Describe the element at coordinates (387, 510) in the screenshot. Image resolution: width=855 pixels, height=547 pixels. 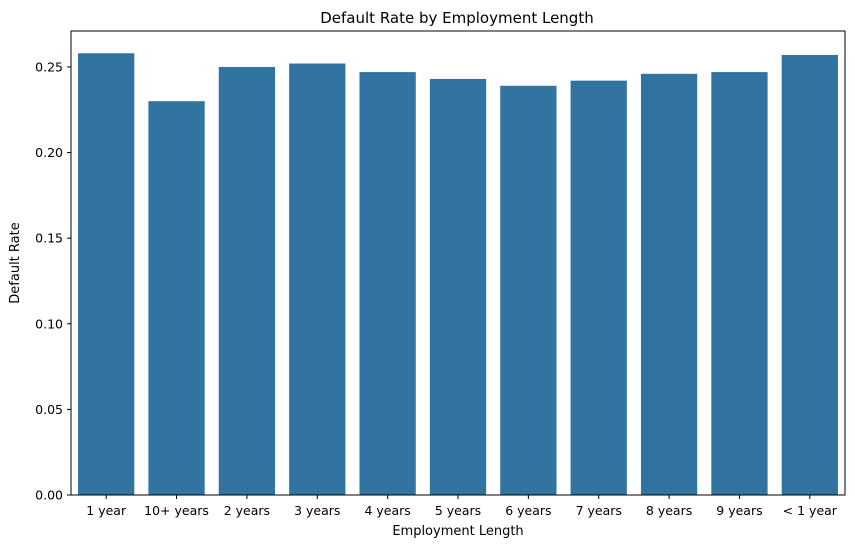
I see `x-tick-label-4: 4 years` at that location.